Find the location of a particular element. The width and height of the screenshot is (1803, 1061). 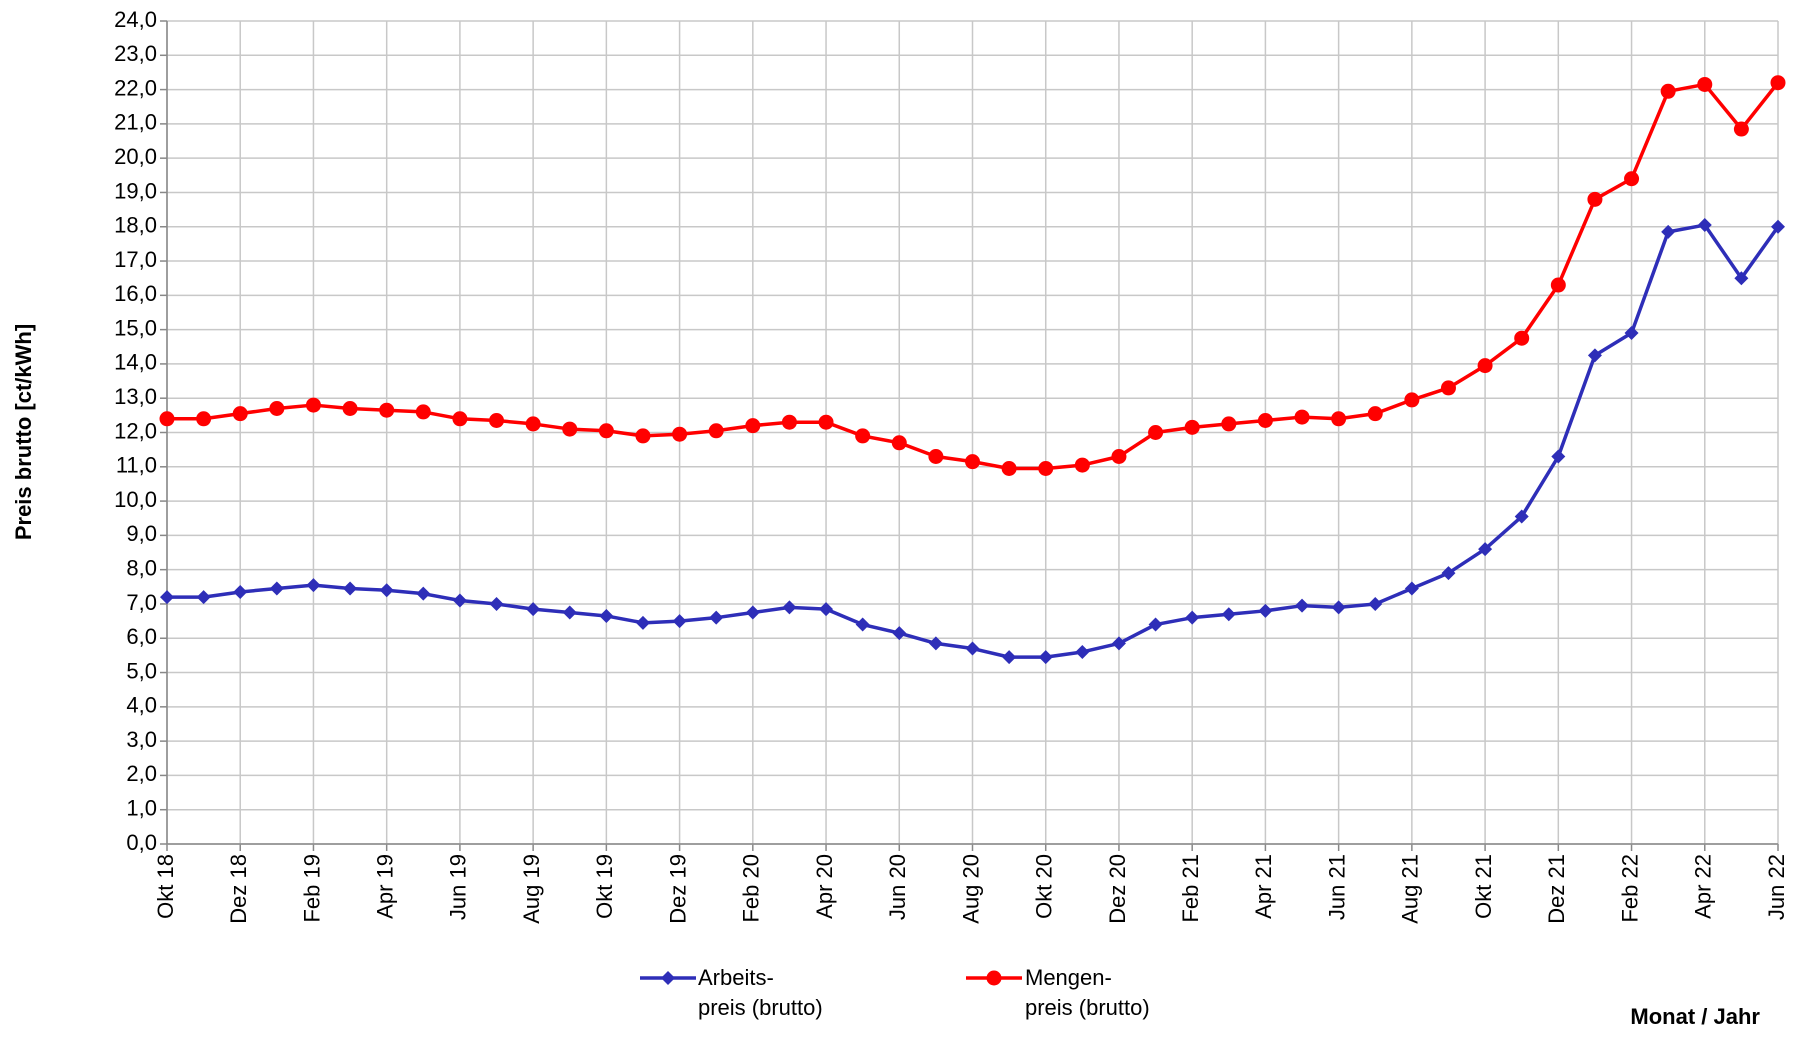

y-tick-label: 14,0 is located at coordinates (135, 362).